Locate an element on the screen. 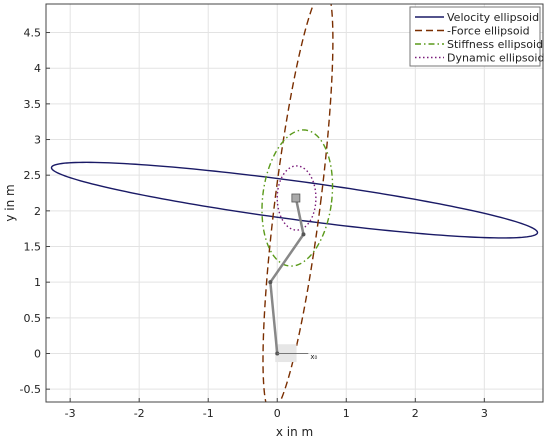 Image resolution: width=550 pixels, height=445 pixels. y-tick-label: 4.5 is located at coordinates (33, 33).